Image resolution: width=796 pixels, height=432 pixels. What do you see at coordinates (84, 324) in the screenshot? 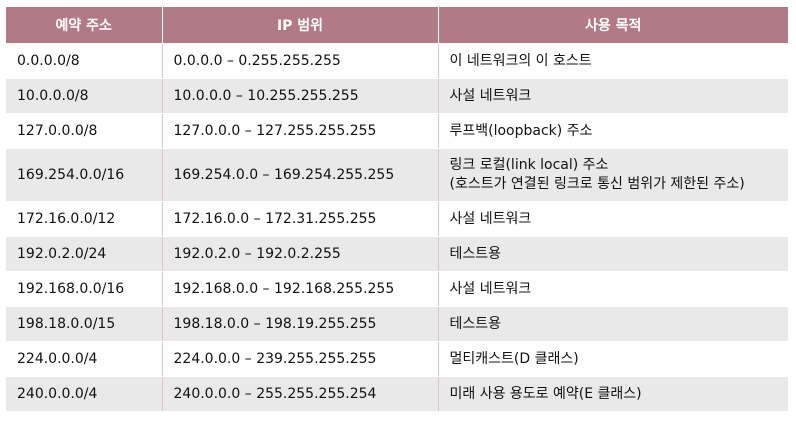
I see `cell-reserved-address: 198.18.0.0/15` at bounding box center [84, 324].